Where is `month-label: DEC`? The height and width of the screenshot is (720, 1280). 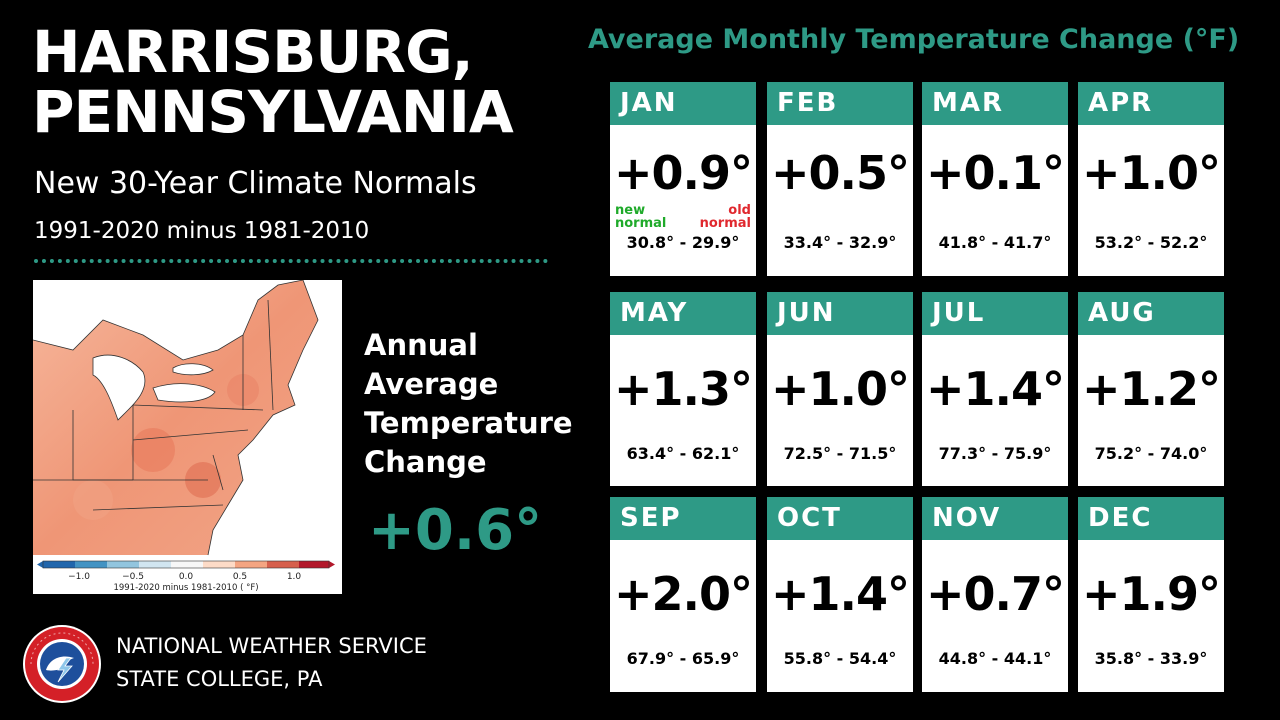
month-label: DEC is located at coordinates (1151, 518).